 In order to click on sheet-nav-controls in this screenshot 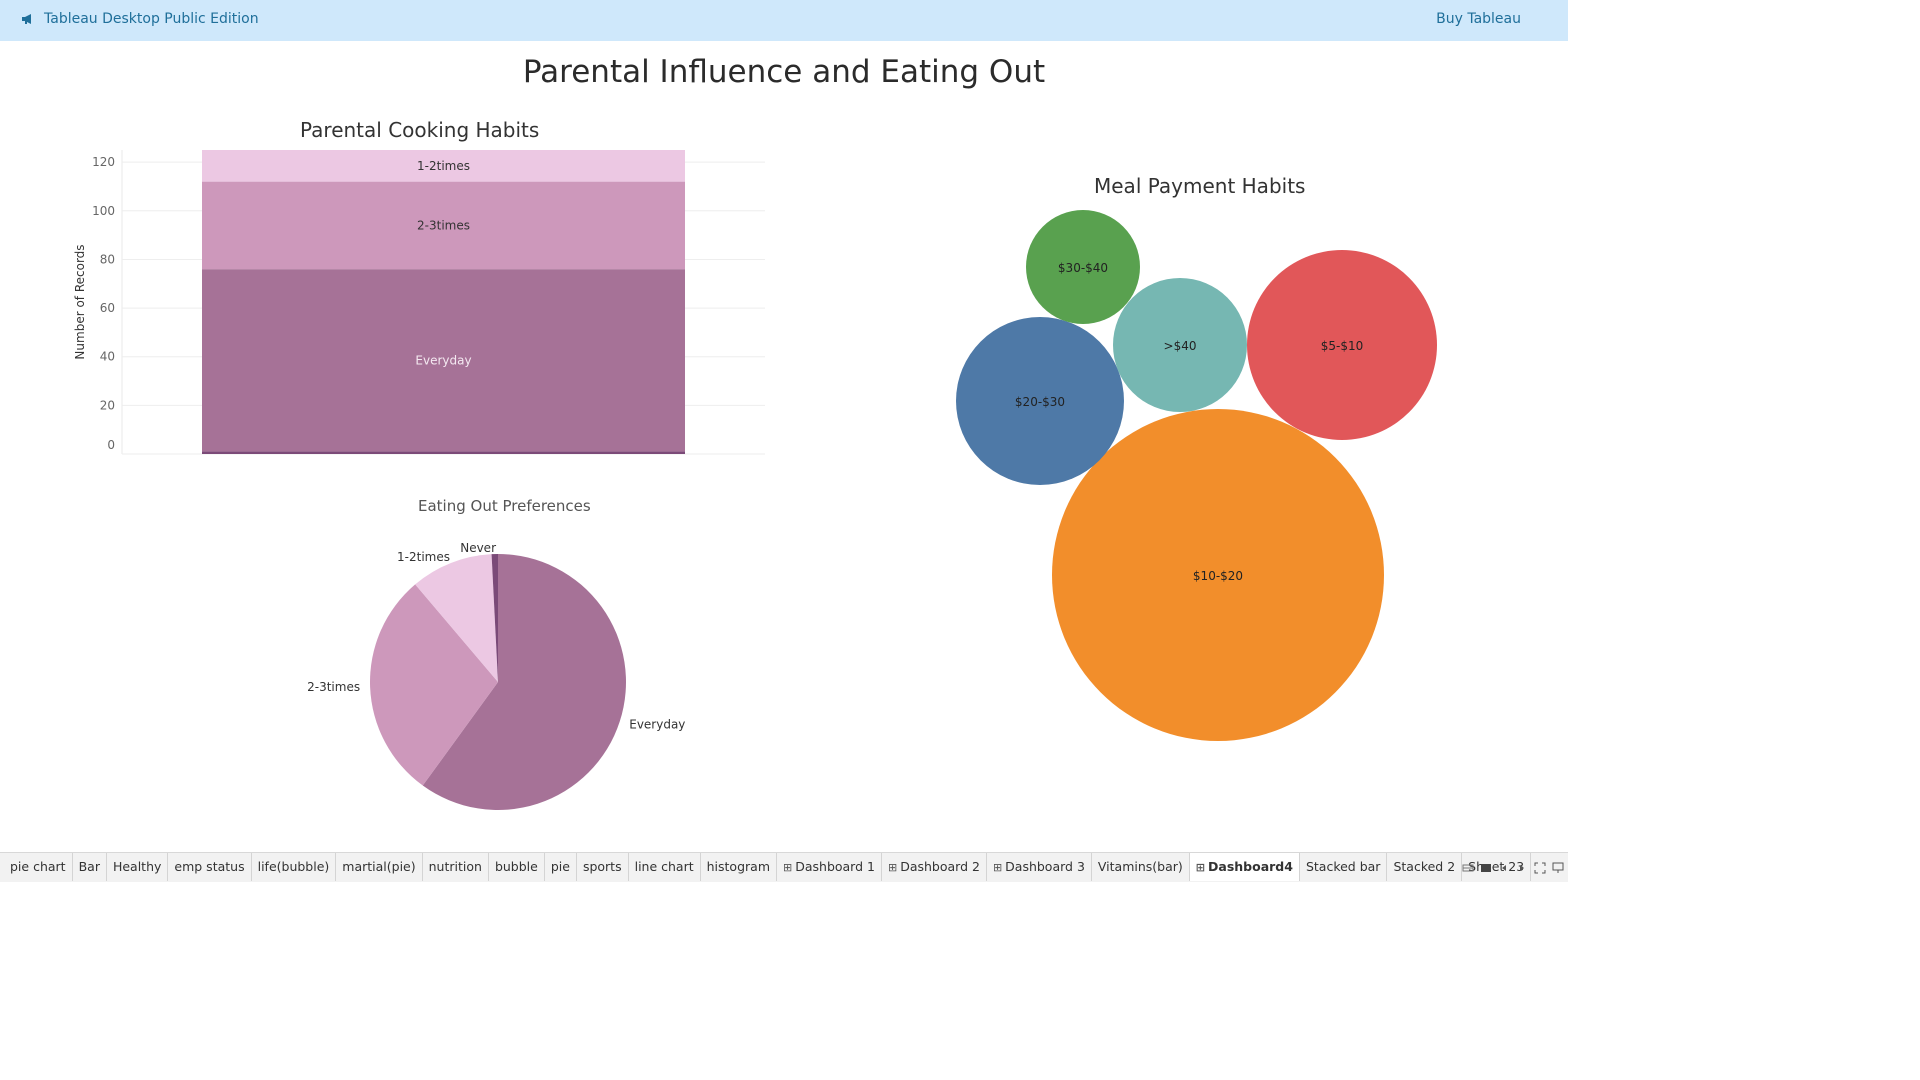, I will do `click(1513, 868)`.